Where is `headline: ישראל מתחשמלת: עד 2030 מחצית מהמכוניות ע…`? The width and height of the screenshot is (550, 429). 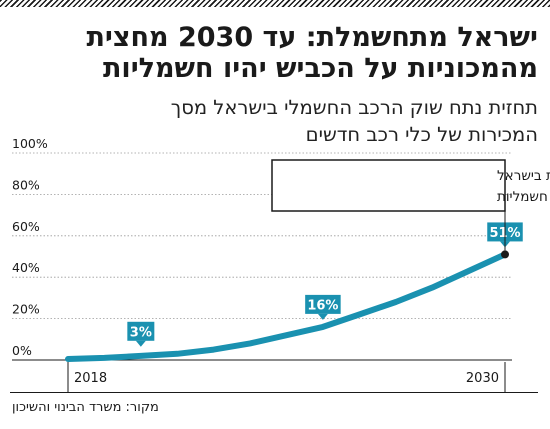 headline: ישראל מתחשמלת: עד 2030 מחצית מהמכוניות ע… is located at coordinates (273, 53).